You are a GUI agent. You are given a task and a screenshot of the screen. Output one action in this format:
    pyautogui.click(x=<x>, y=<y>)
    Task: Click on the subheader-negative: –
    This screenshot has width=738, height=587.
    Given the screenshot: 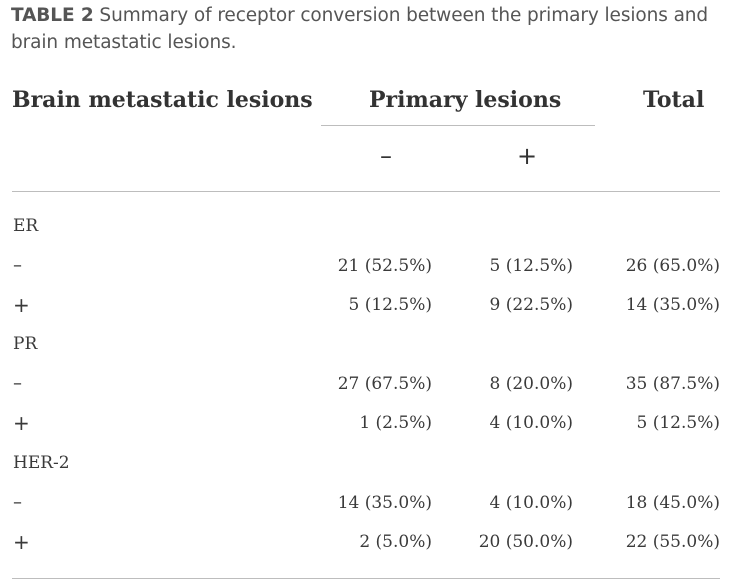 What is the action you would take?
    pyautogui.click(x=386, y=156)
    